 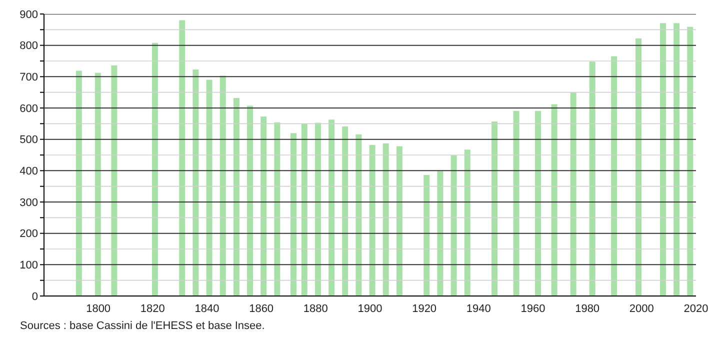 What do you see at coordinates (641, 308) in the screenshot?
I see `x-tick-label: 2000` at bounding box center [641, 308].